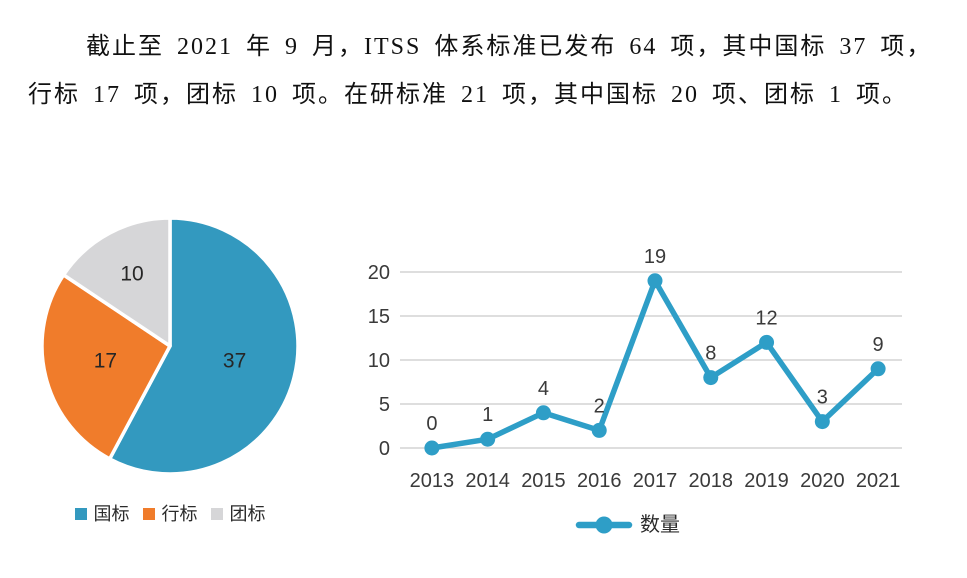  What do you see at coordinates (131, 273) in the screenshot?
I see `pie-slice-value-2: 10` at bounding box center [131, 273].